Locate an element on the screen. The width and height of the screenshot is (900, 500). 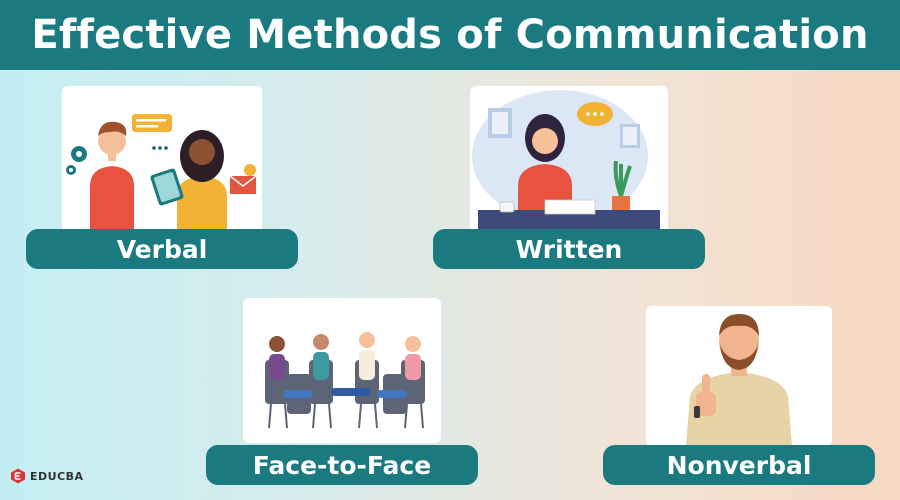
logo-text: EDUCBA is located at coordinates (57, 476).